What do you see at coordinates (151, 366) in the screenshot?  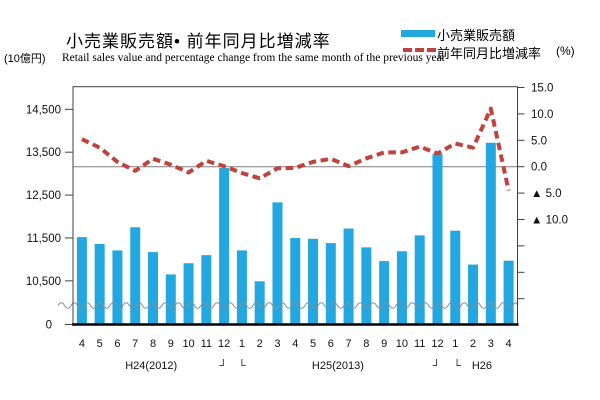 I see `era-label: H24(2012)` at bounding box center [151, 366].